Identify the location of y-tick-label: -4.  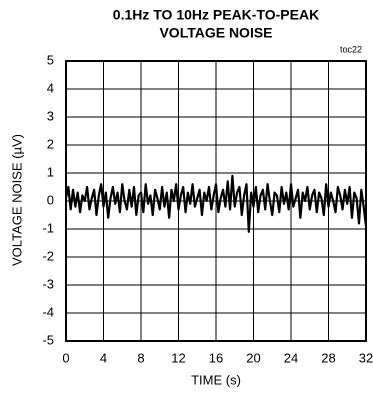
(48, 311).